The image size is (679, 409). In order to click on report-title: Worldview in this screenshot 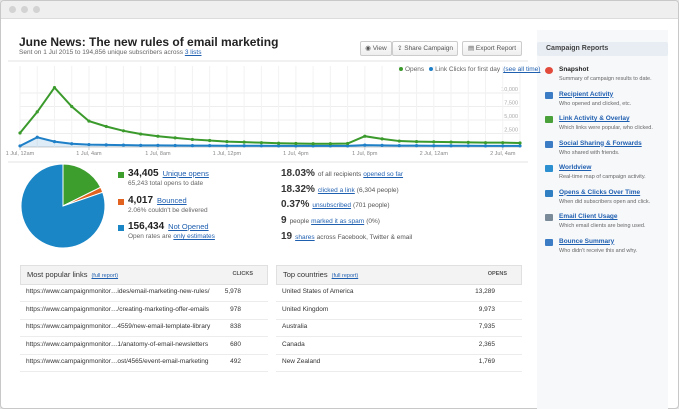, I will do `click(575, 167)`.